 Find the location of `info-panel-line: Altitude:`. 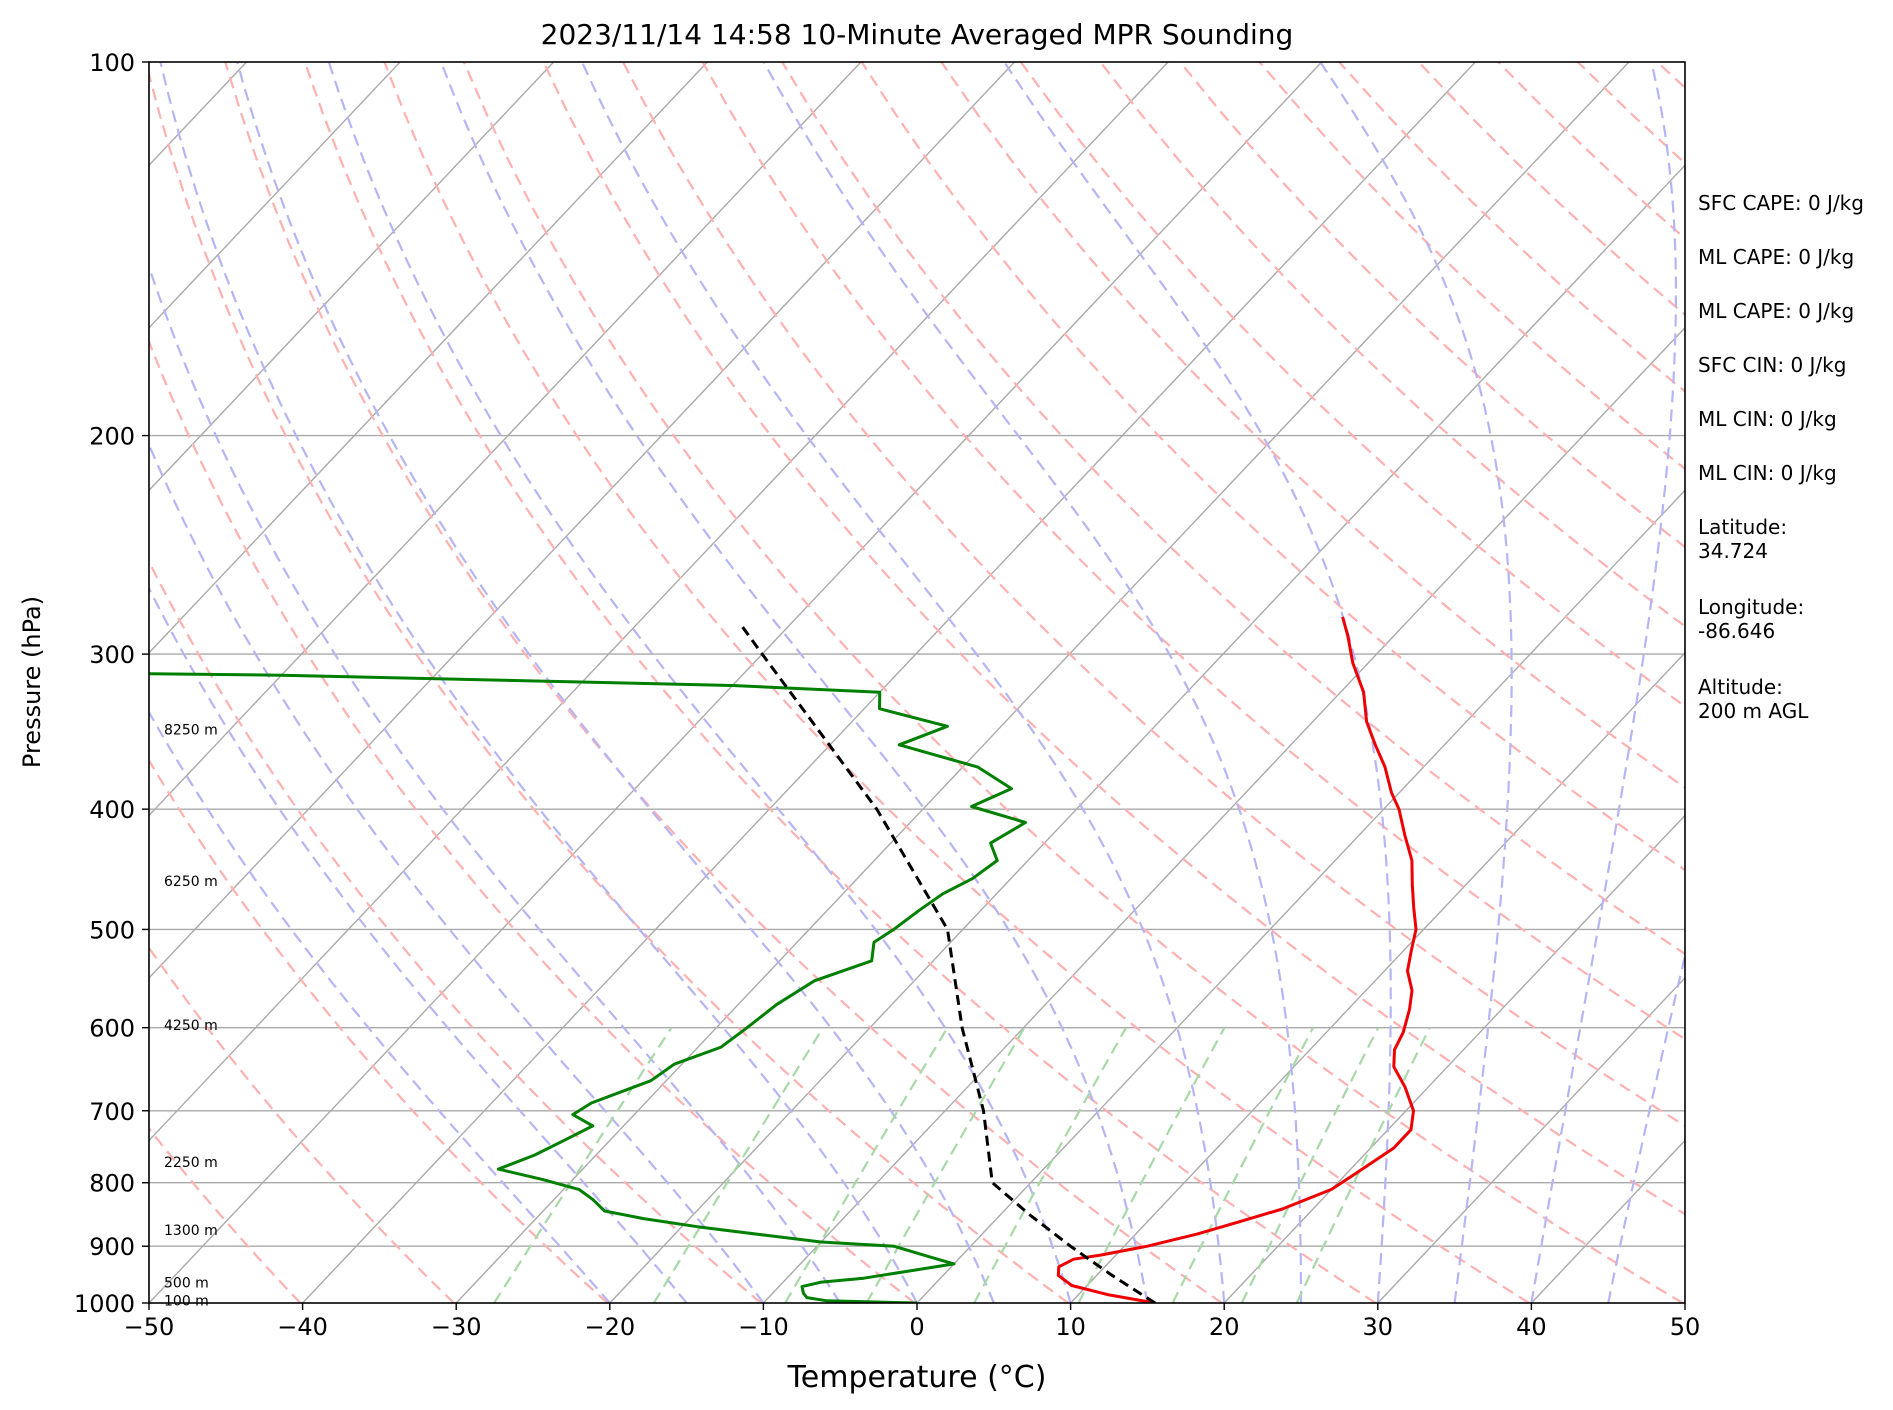

info-panel-line: Altitude: is located at coordinates (1740, 687).